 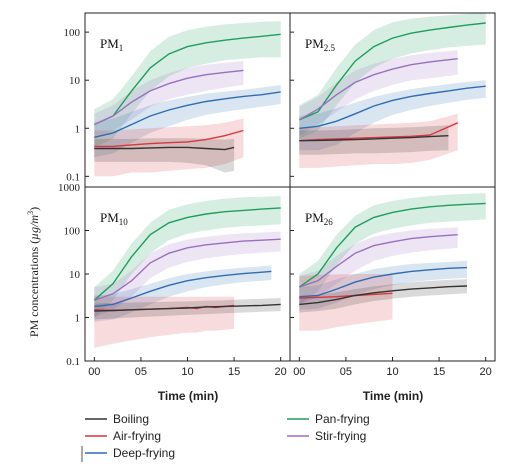 I want to click on legend-item-stir-frying: Stir-frying, so click(x=326, y=436).